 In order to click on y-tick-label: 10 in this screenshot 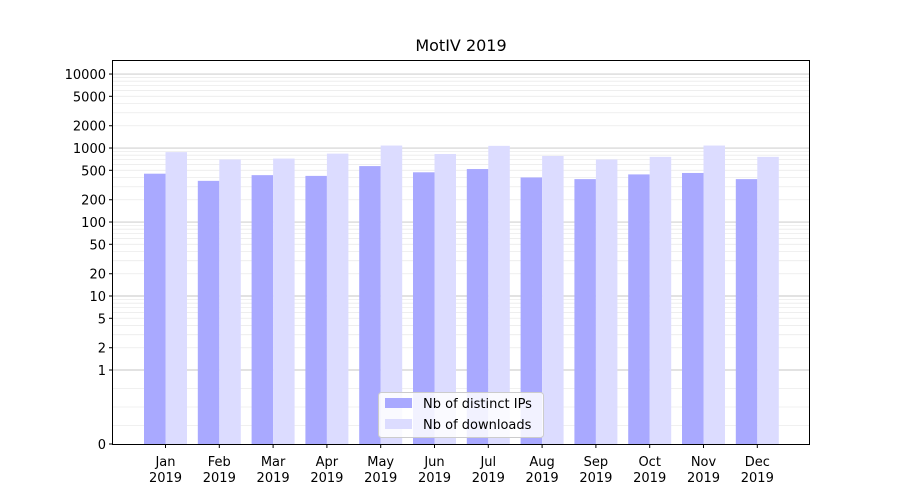, I will do `click(97, 297)`.